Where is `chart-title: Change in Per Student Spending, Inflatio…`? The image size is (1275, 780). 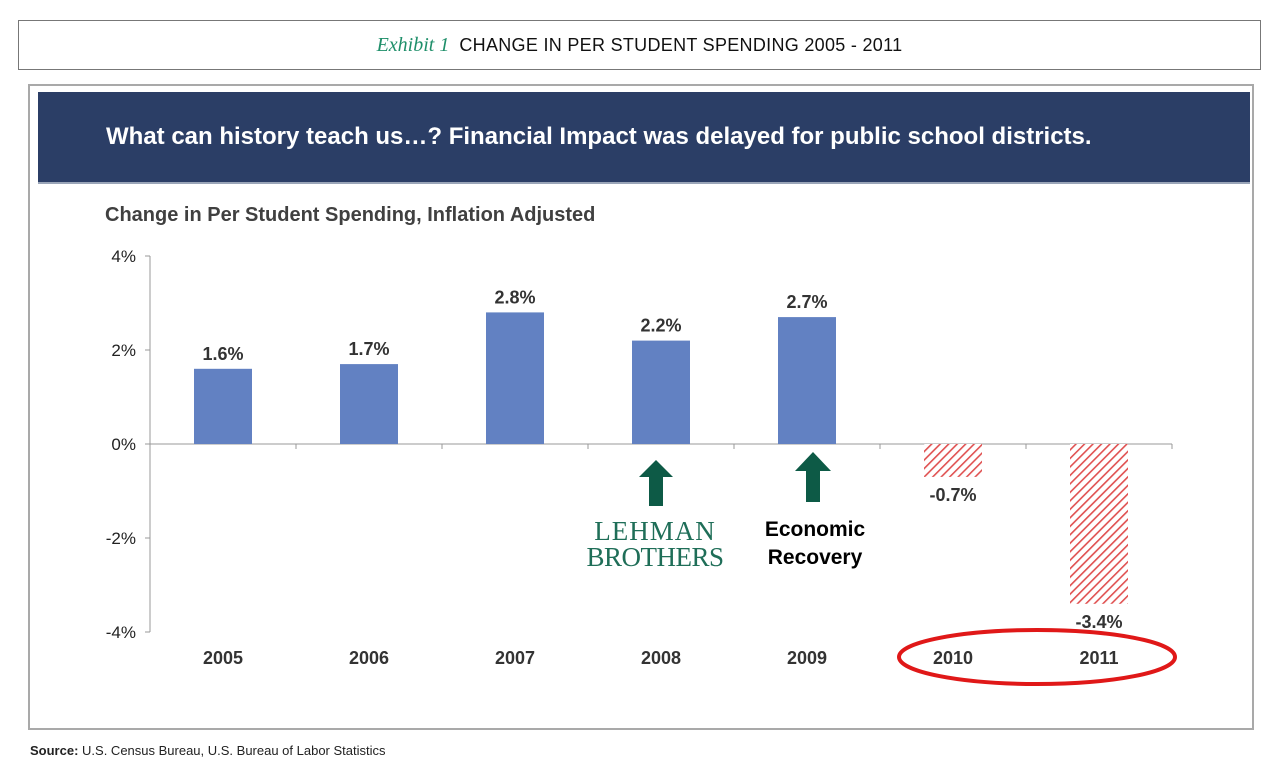 chart-title: Change in Per Student Spending, Inflatio… is located at coordinates (350, 215).